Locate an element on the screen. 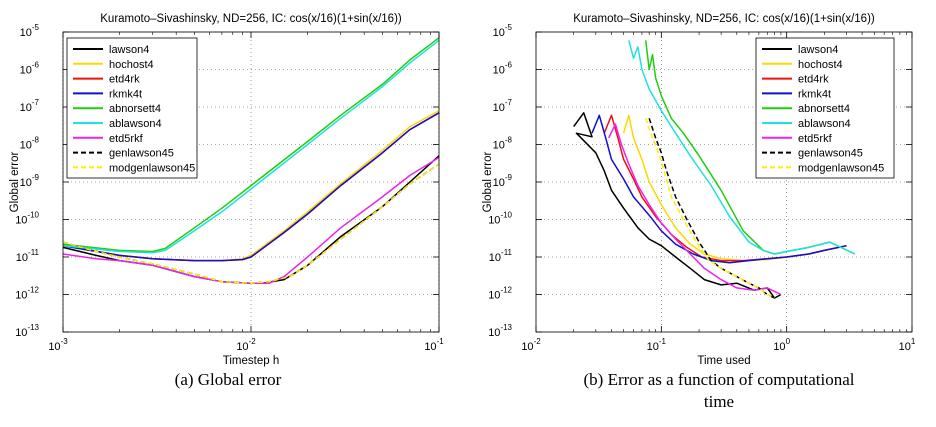 The width and height of the screenshot is (936, 427). series-line-etd5rkf is located at coordinates (695, 209).